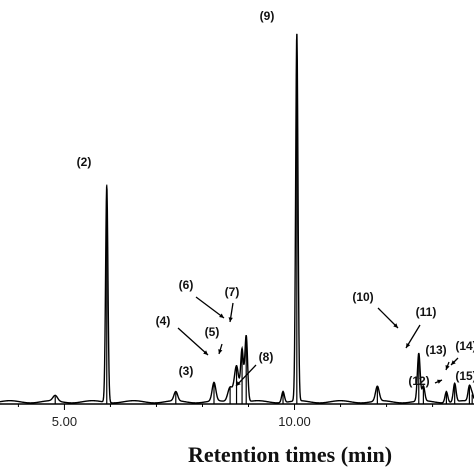 The height and width of the screenshot is (474, 474). What do you see at coordinates (464, 346) in the screenshot?
I see `peak-label-14: (14)` at bounding box center [464, 346].